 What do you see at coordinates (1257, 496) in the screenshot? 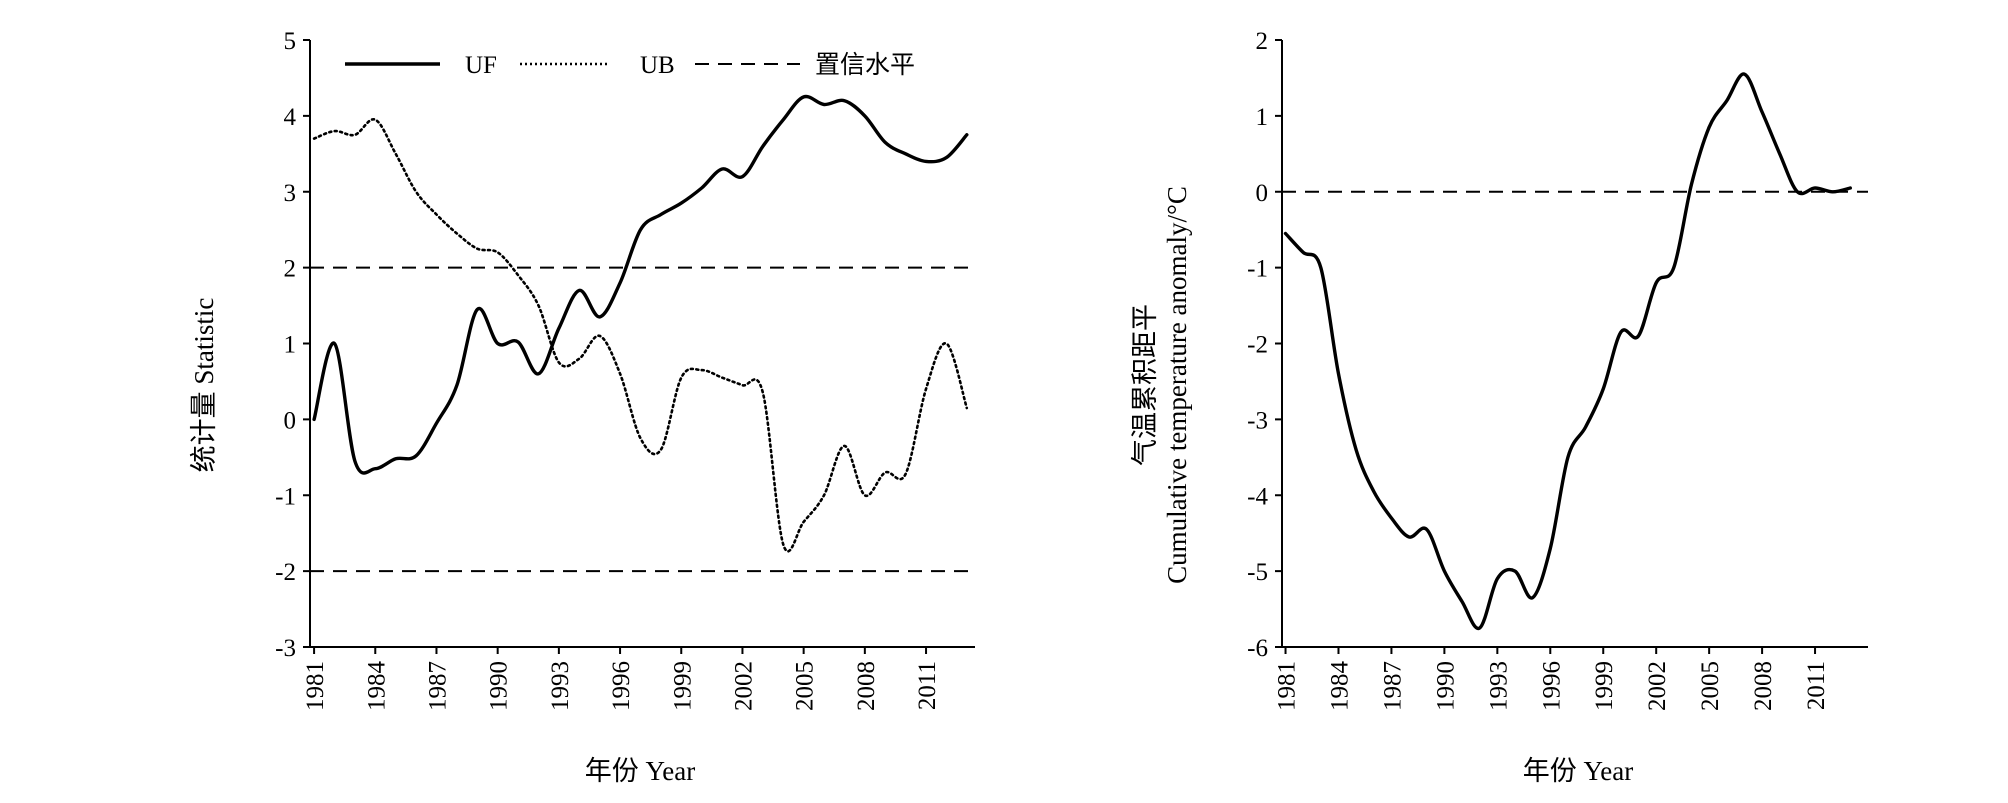
I see `right-y-tick-label: -4` at bounding box center [1257, 496].